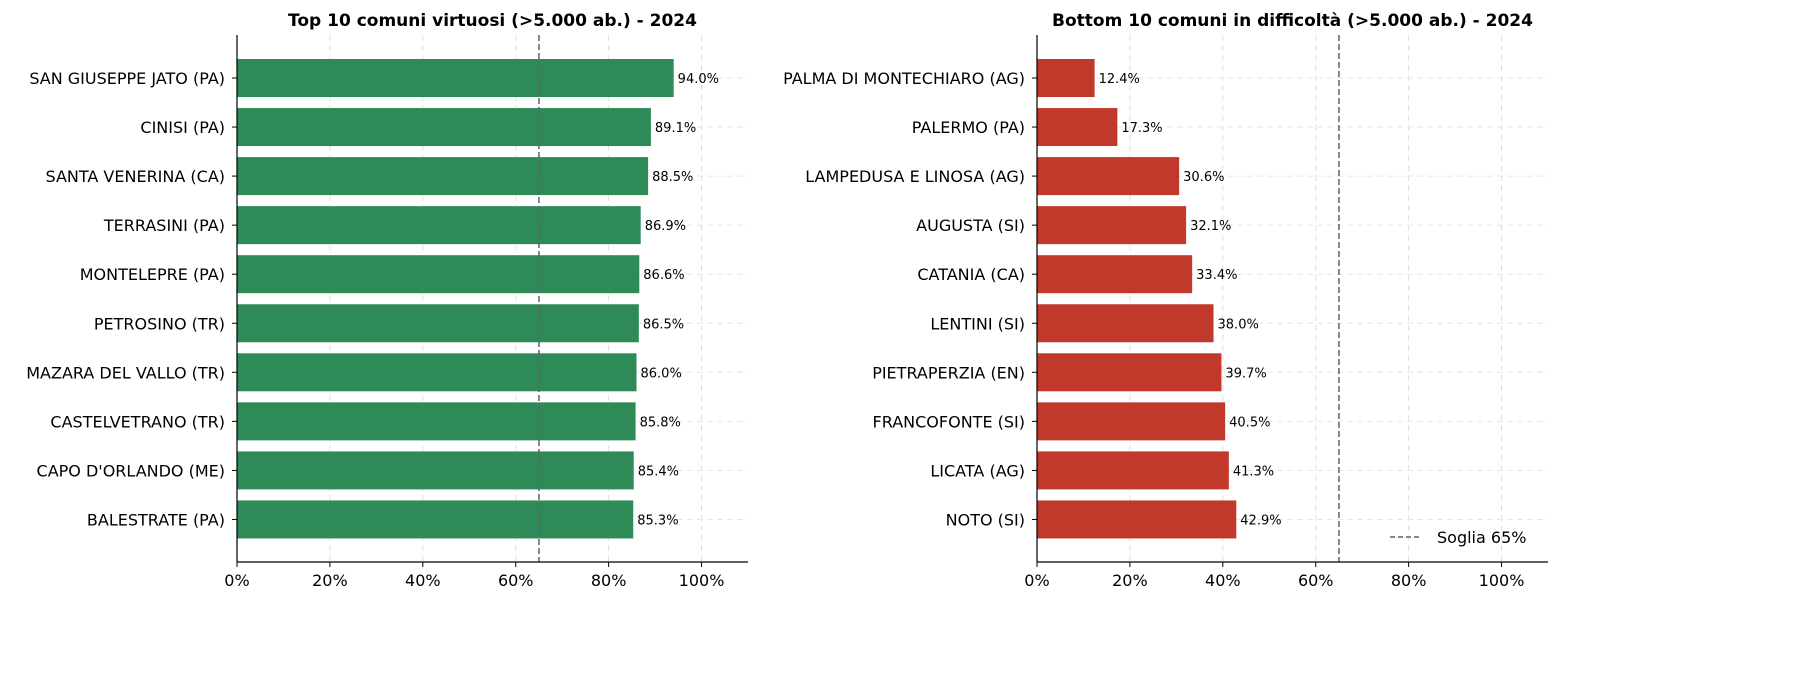 The height and width of the screenshot is (695, 1815). Describe the element at coordinates (977, 470) in the screenshot. I see `category-label: LICATA (AG)` at that location.